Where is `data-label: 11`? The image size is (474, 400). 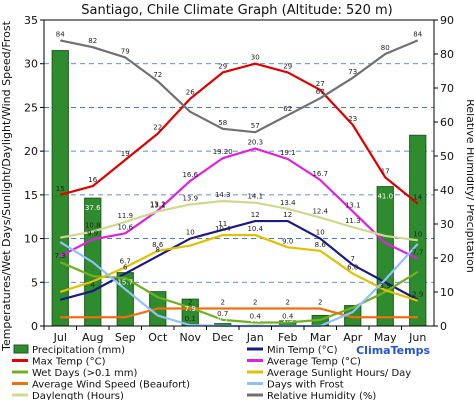
data-label: 11 is located at coordinates (222, 224).